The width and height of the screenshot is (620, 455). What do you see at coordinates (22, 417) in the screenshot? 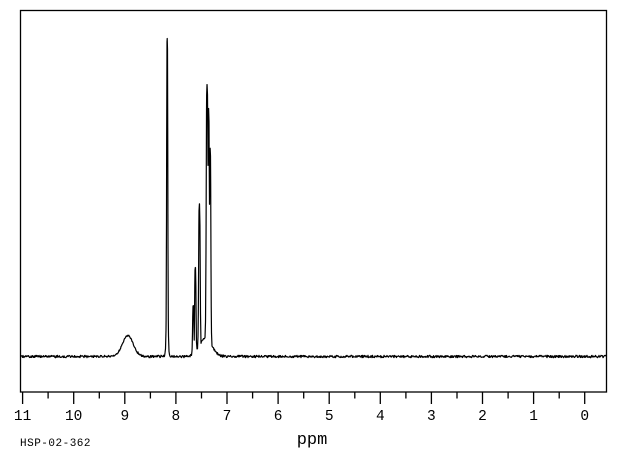
I see `tick-label-11: 11` at bounding box center [22, 417].